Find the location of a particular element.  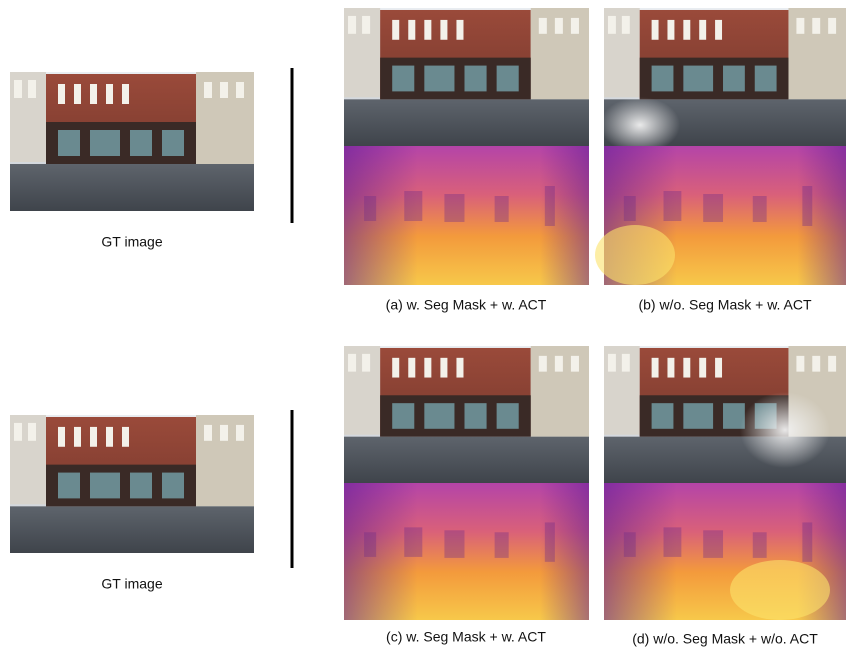

caption: (b) w/o. Seg Mask + w. ACT is located at coordinates (725, 305).